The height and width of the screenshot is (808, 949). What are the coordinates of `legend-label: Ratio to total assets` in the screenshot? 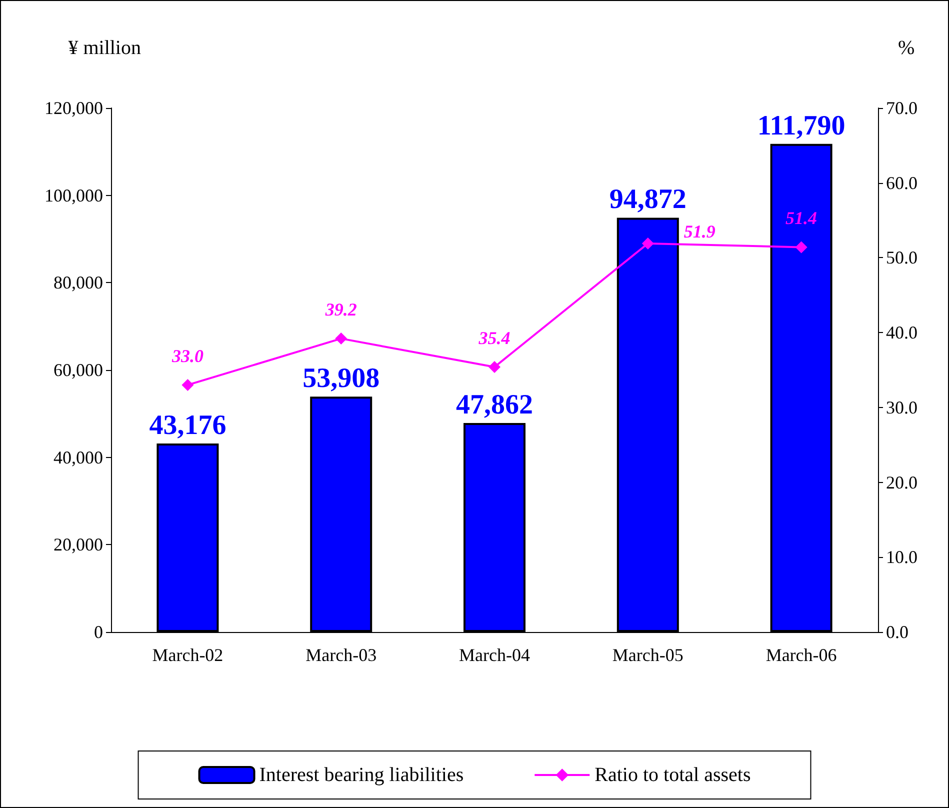 It's located at (672, 775).